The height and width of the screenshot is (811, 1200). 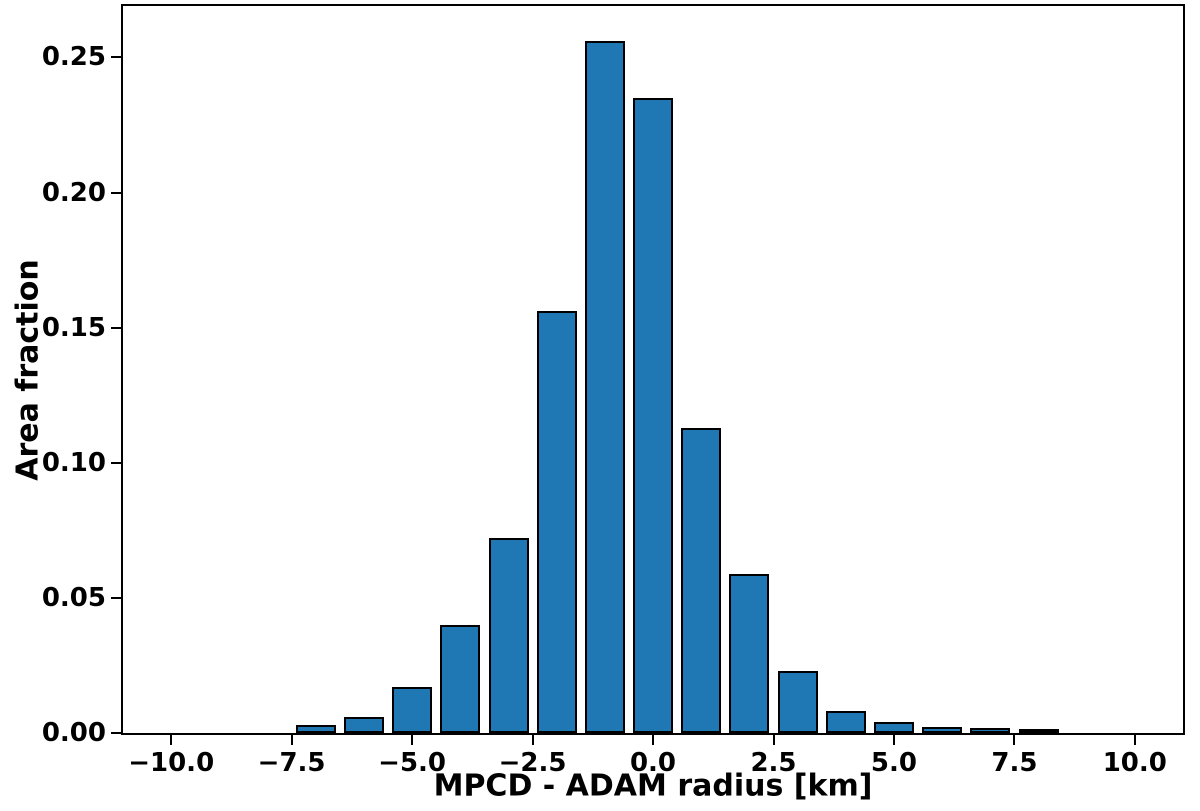 What do you see at coordinates (1014, 763) in the screenshot?
I see `x-tick-label: 7.5` at bounding box center [1014, 763].